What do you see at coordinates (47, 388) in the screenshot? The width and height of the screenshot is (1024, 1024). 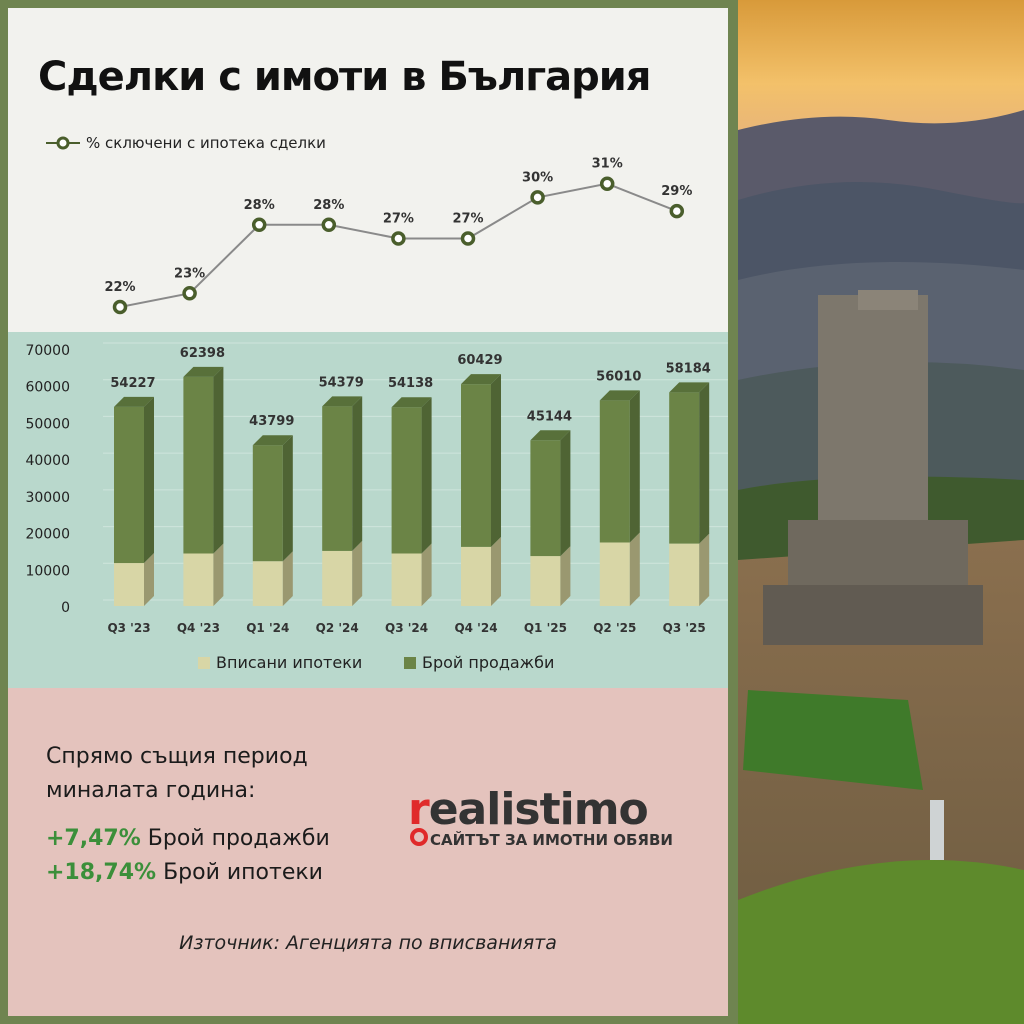 I see `y-tick-label: 60000` at bounding box center [47, 388].